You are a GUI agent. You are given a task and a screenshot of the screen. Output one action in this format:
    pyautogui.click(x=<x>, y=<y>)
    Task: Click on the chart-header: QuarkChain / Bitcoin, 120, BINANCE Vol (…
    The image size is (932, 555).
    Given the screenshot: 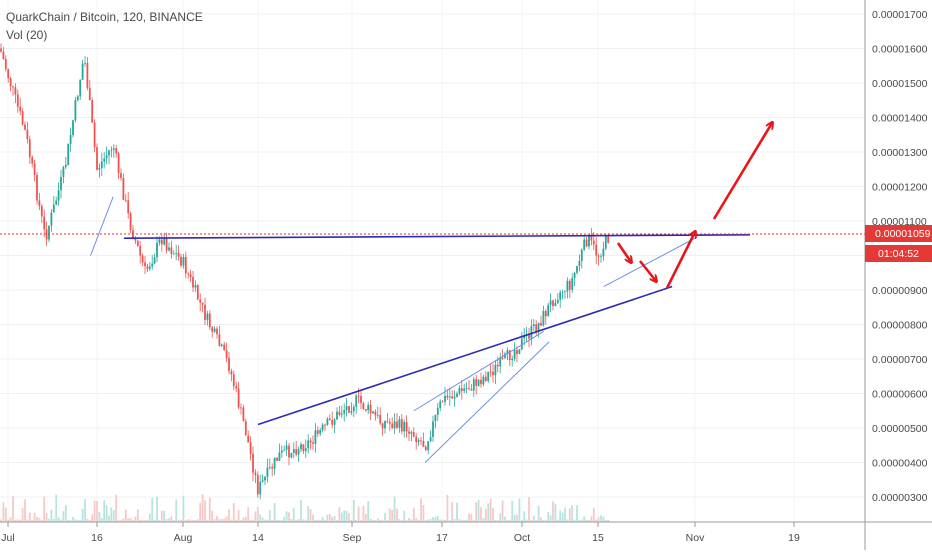 What is the action you would take?
    pyautogui.click(x=104, y=26)
    